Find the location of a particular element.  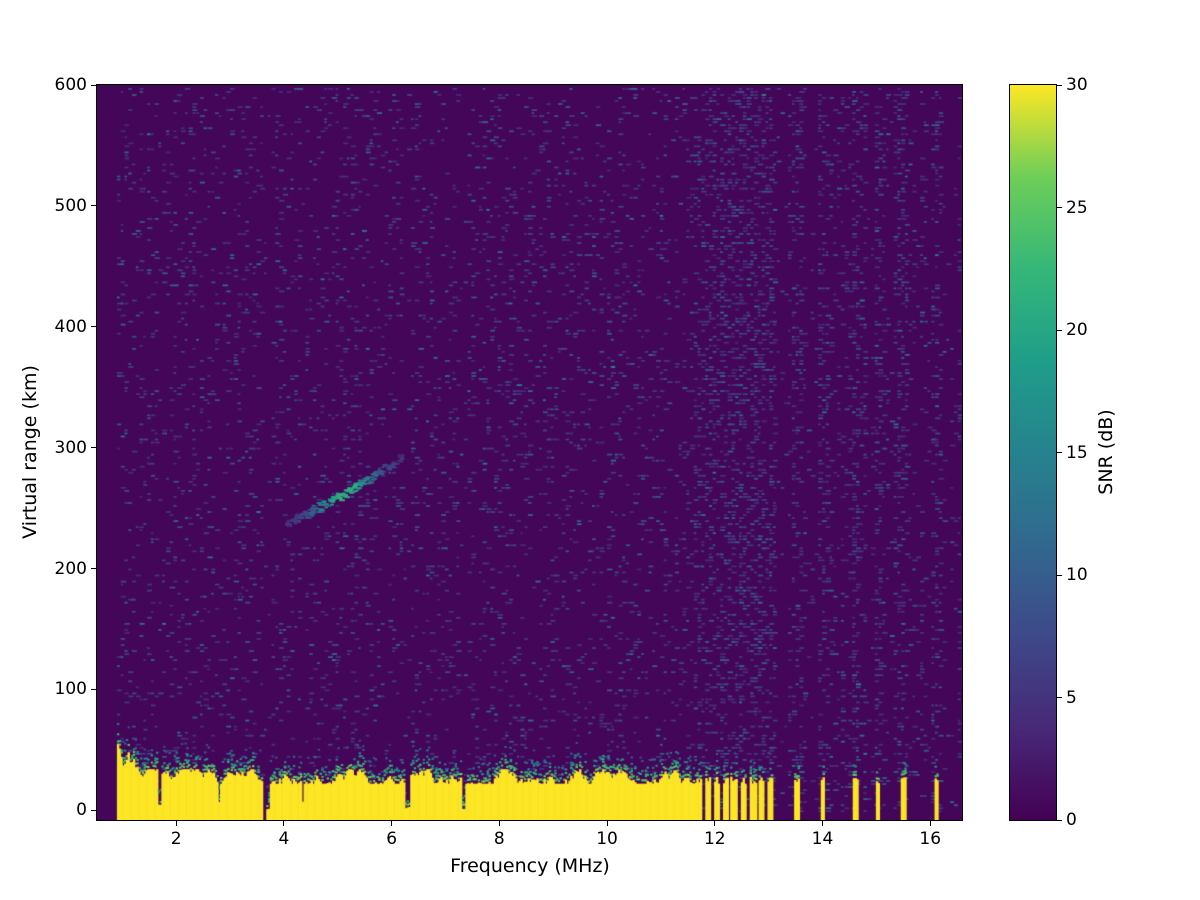

colorbar-label: SNR (dB) is located at coordinates (1106, 452).